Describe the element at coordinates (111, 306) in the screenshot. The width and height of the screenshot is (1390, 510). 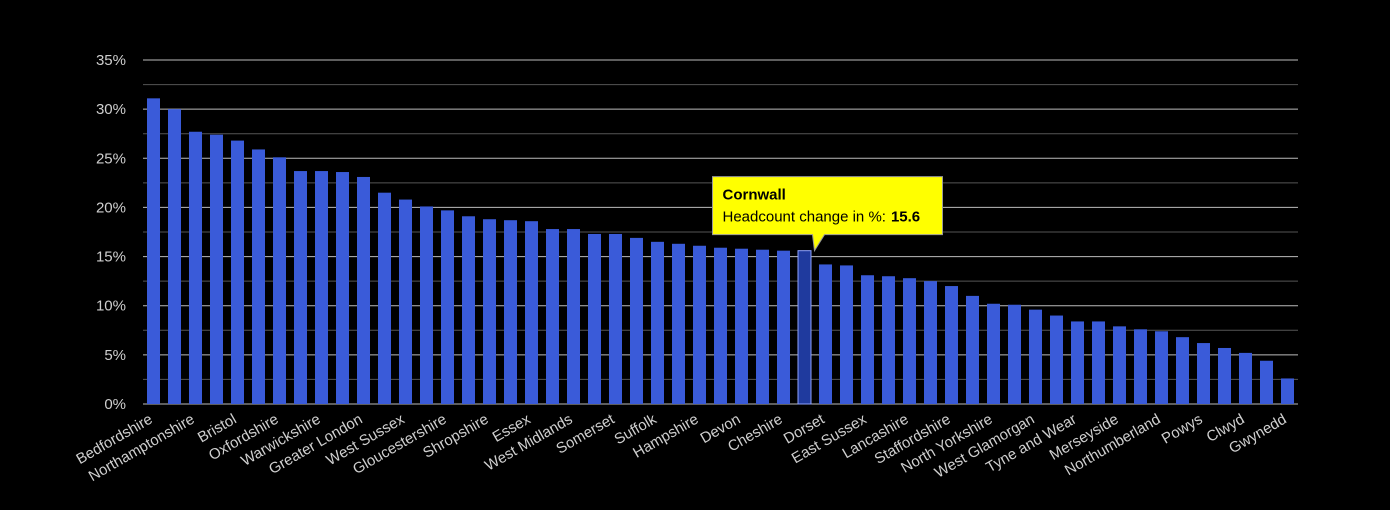
I see `y-tick-label: 10%` at that location.